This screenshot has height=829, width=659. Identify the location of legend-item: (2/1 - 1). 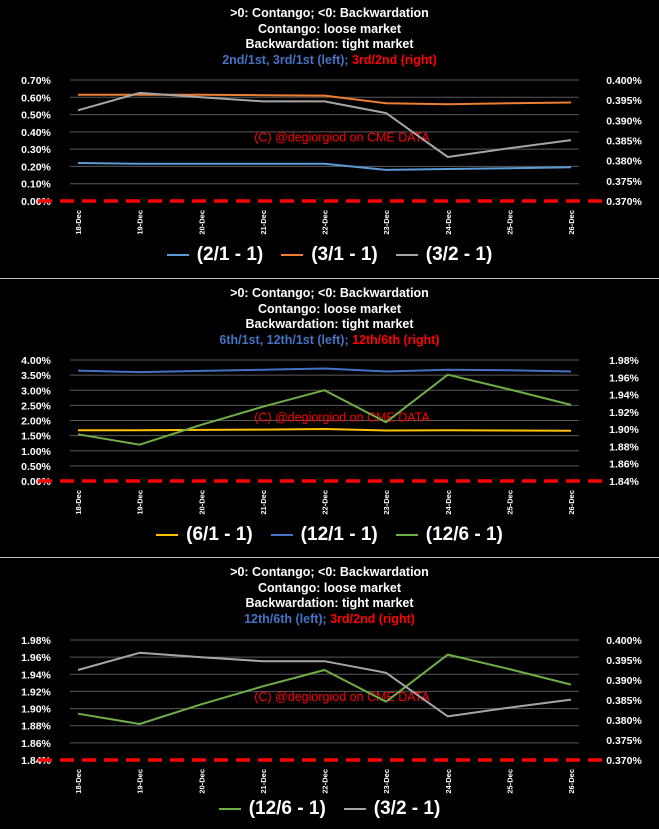
(214, 255).